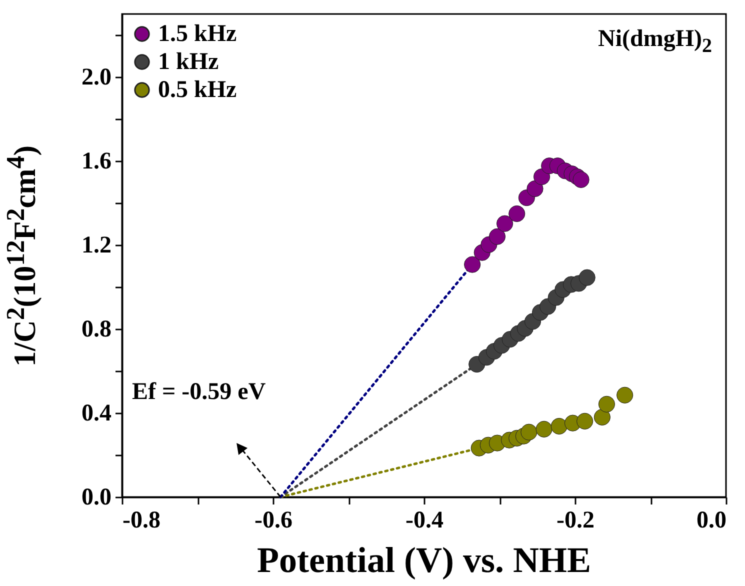  What do you see at coordinates (97, 245) in the screenshot?
I see `y-tick-label: 1.2` at bounding box center [97, 245].